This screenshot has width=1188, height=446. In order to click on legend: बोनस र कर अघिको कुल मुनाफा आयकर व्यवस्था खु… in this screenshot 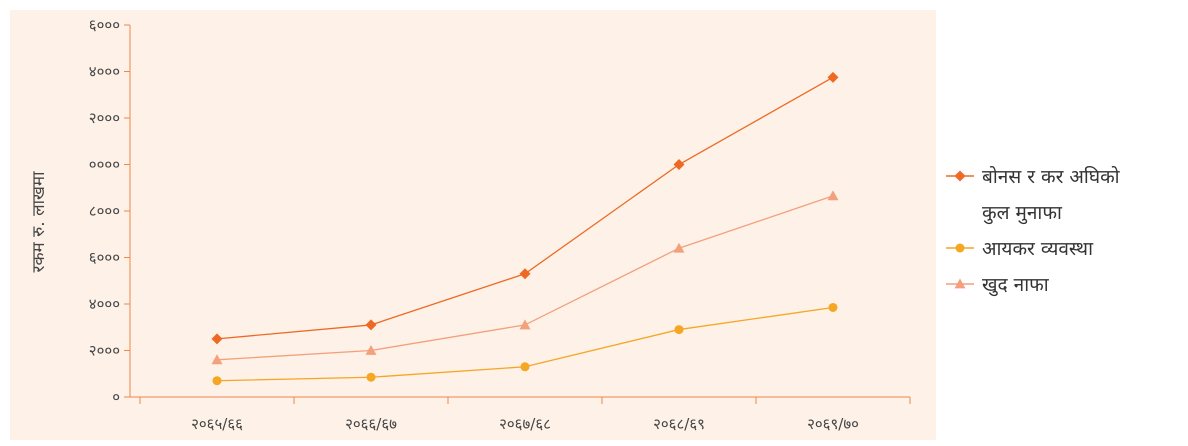, I will do `click(1033, 231)`.